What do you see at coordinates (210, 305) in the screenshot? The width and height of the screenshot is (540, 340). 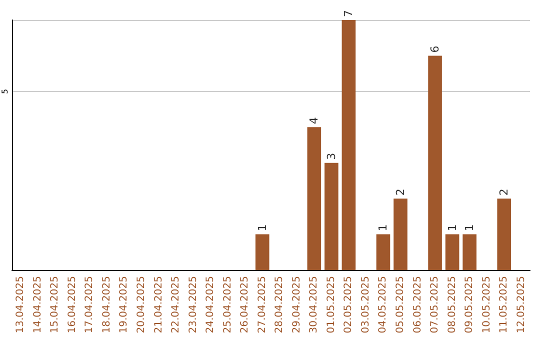 I see `x-tick-label: 24.04.2025` at bounding box center [210, 305].